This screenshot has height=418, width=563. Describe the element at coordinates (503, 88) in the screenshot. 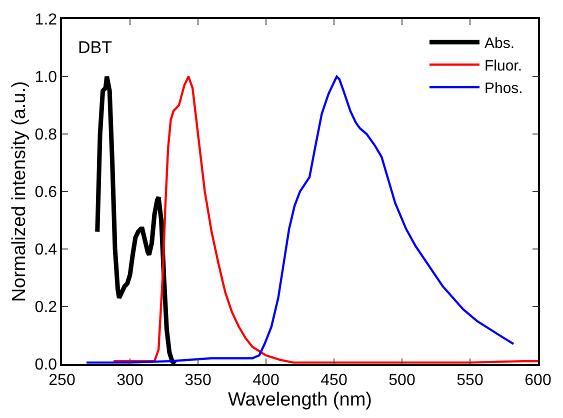

I see `legend-label: Phos.` at that location.